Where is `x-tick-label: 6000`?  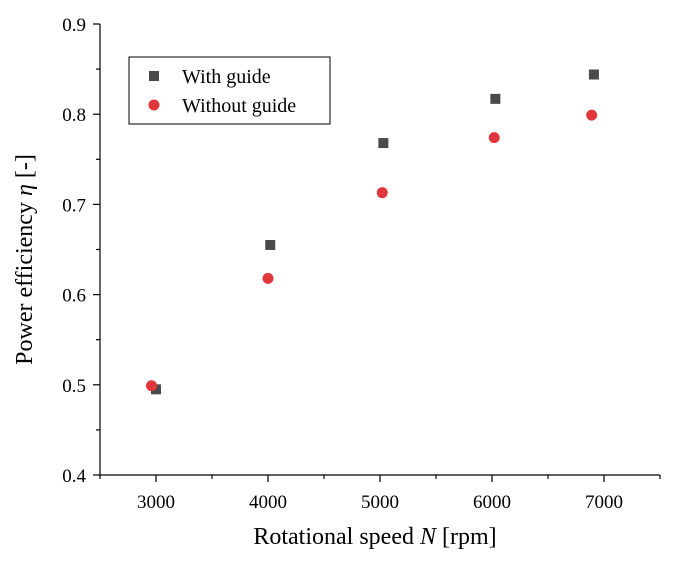
x-tick-label: 6000 is located at coordinates (492, 502).